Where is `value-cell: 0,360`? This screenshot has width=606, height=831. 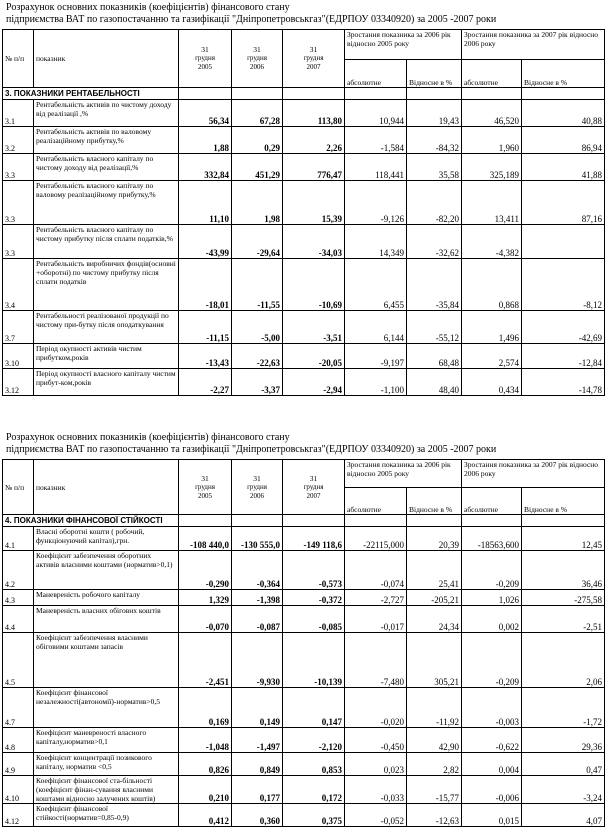 value-cell: 0,360 is located at coordinates (257, 815).